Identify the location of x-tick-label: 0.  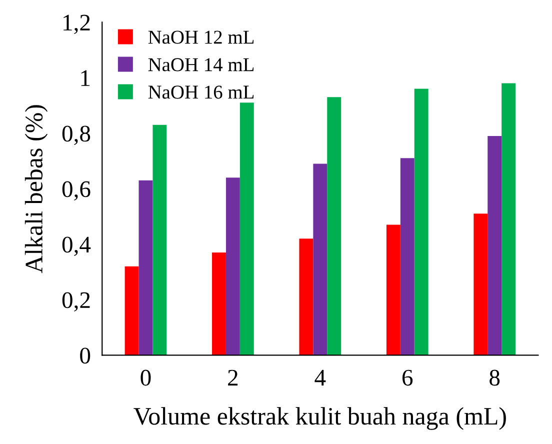
(145, 378).